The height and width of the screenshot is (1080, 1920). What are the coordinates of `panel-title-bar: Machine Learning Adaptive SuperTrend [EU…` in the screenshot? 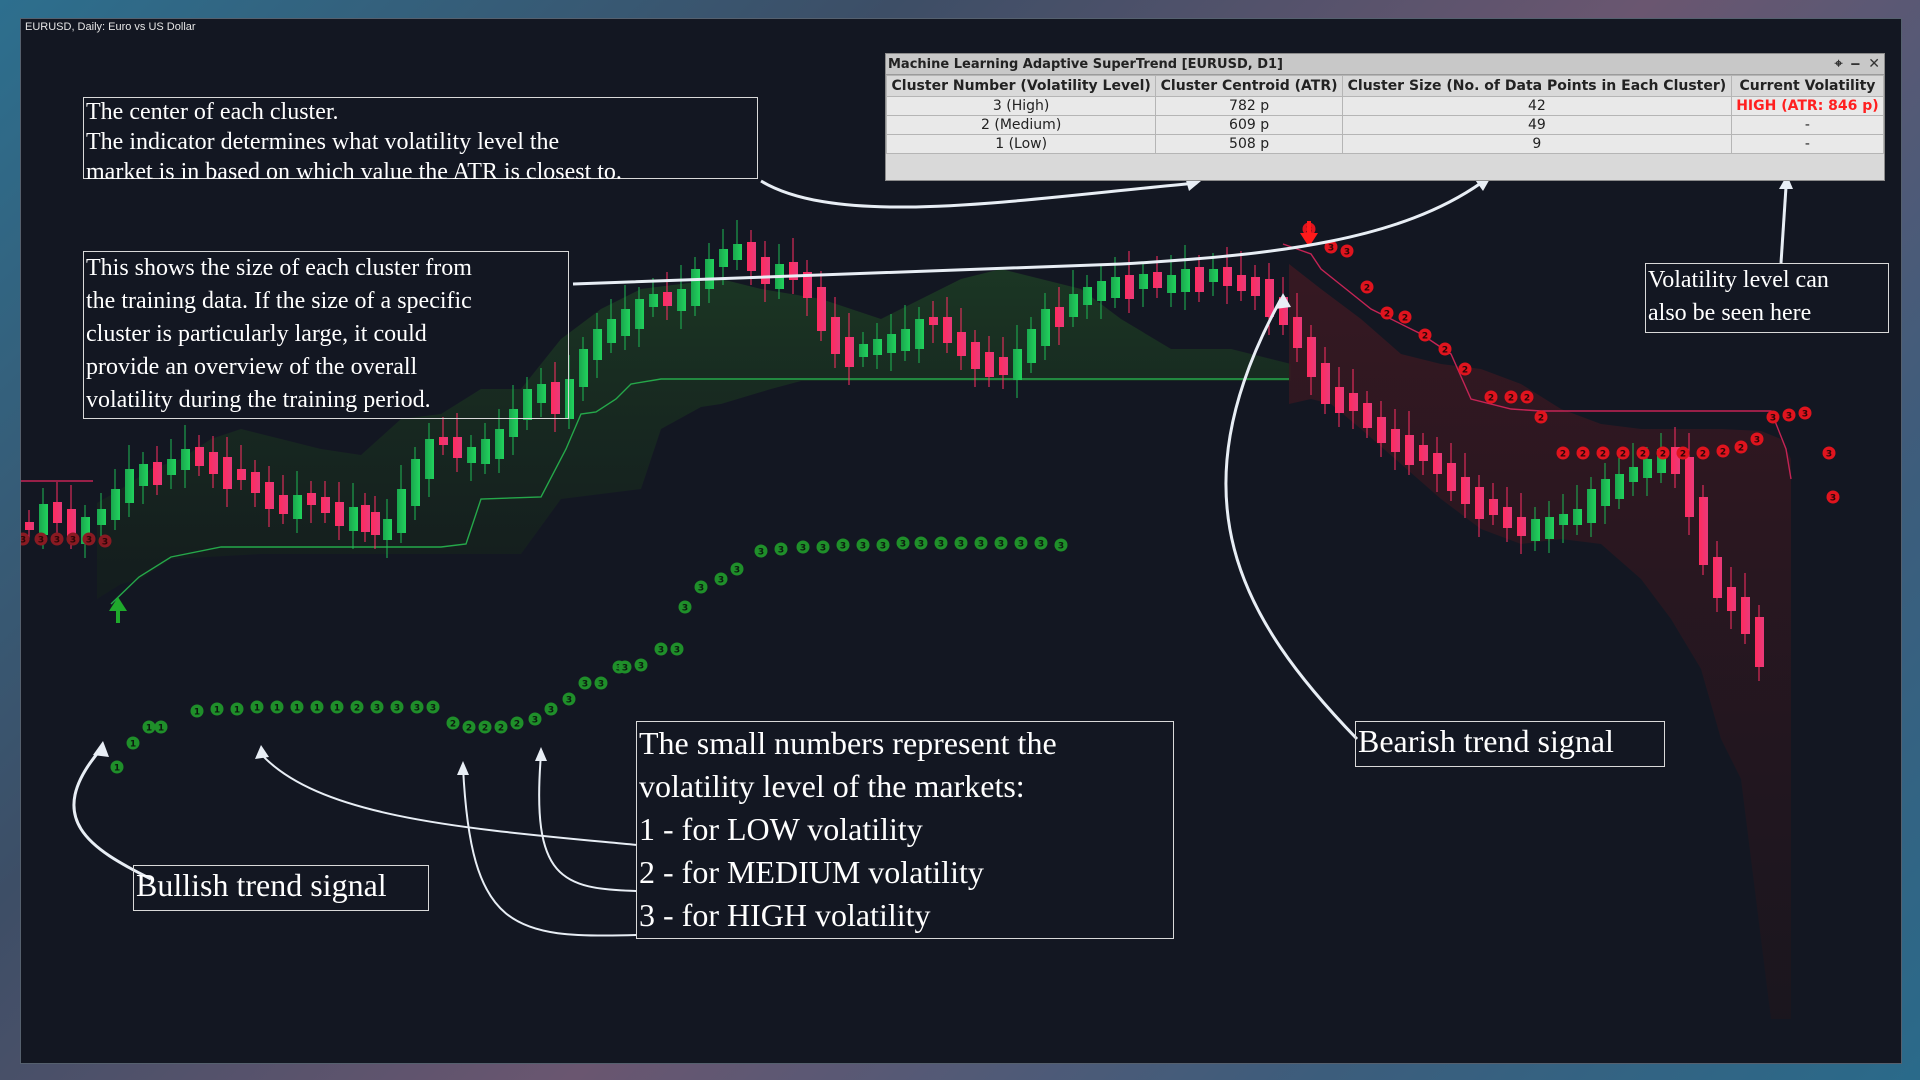 It's located at (1385, 64).